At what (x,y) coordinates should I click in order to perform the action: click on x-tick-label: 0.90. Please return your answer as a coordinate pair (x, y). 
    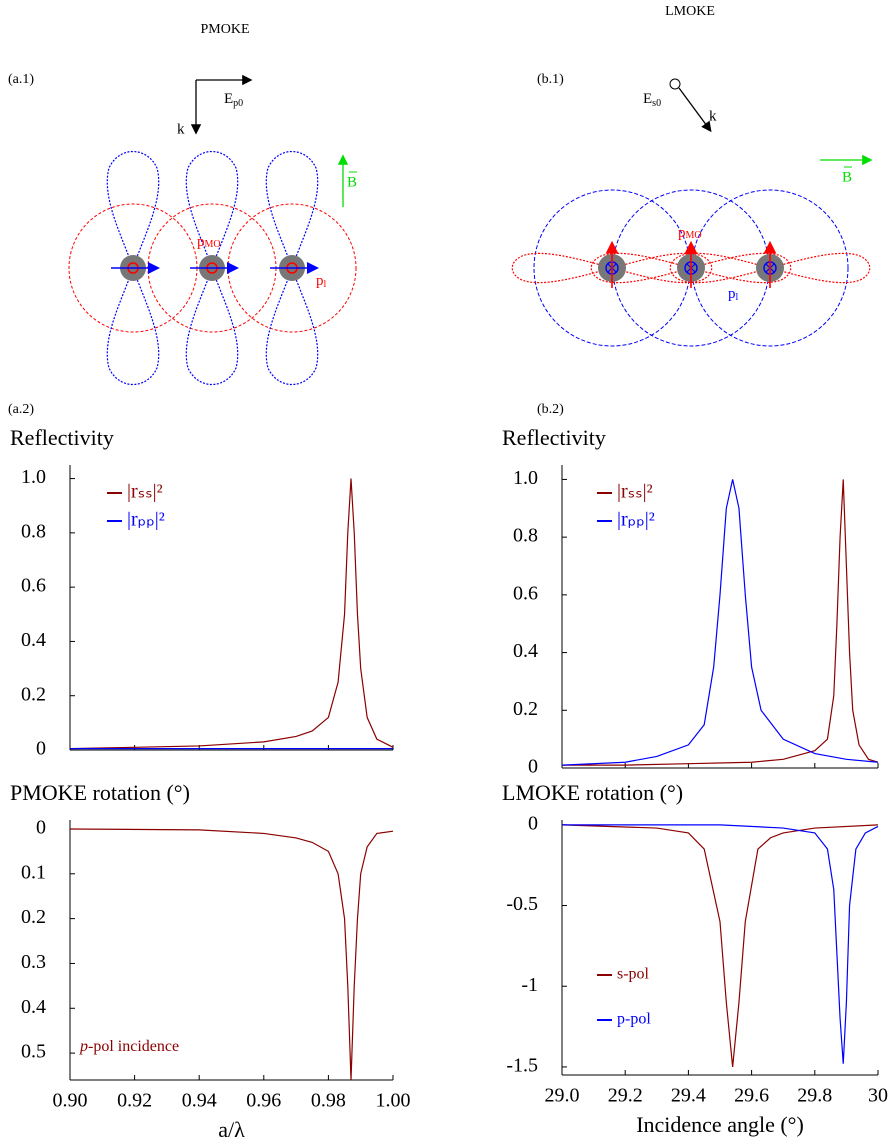
    Looking at the image, I should click on (70, 1101).